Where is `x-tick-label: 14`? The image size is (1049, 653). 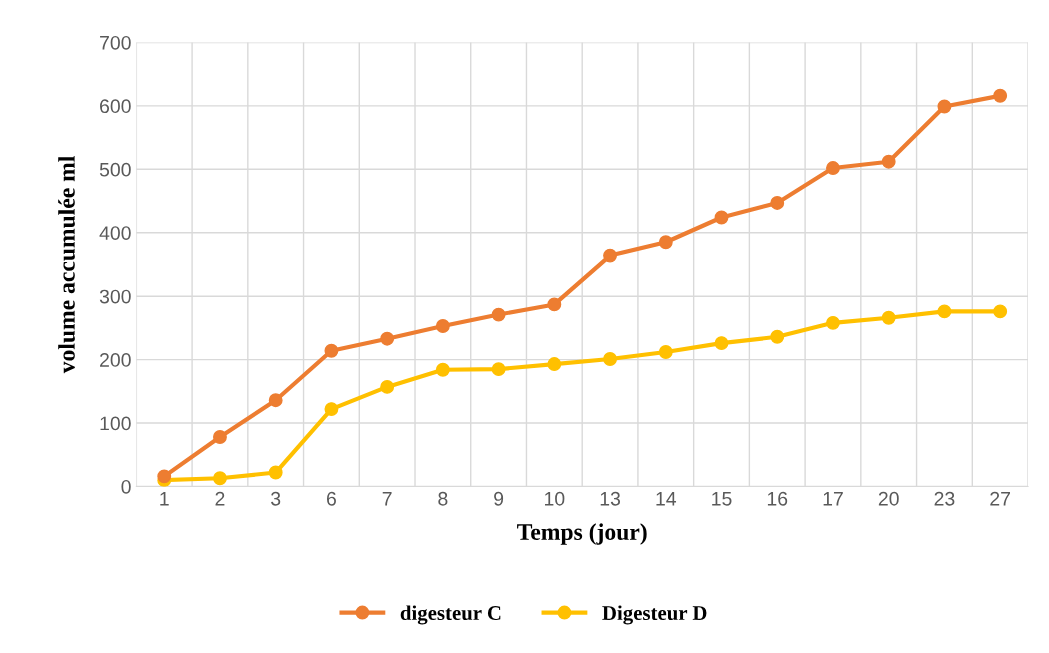
x-tick-label: 14 is located at coordinates (666, 499).